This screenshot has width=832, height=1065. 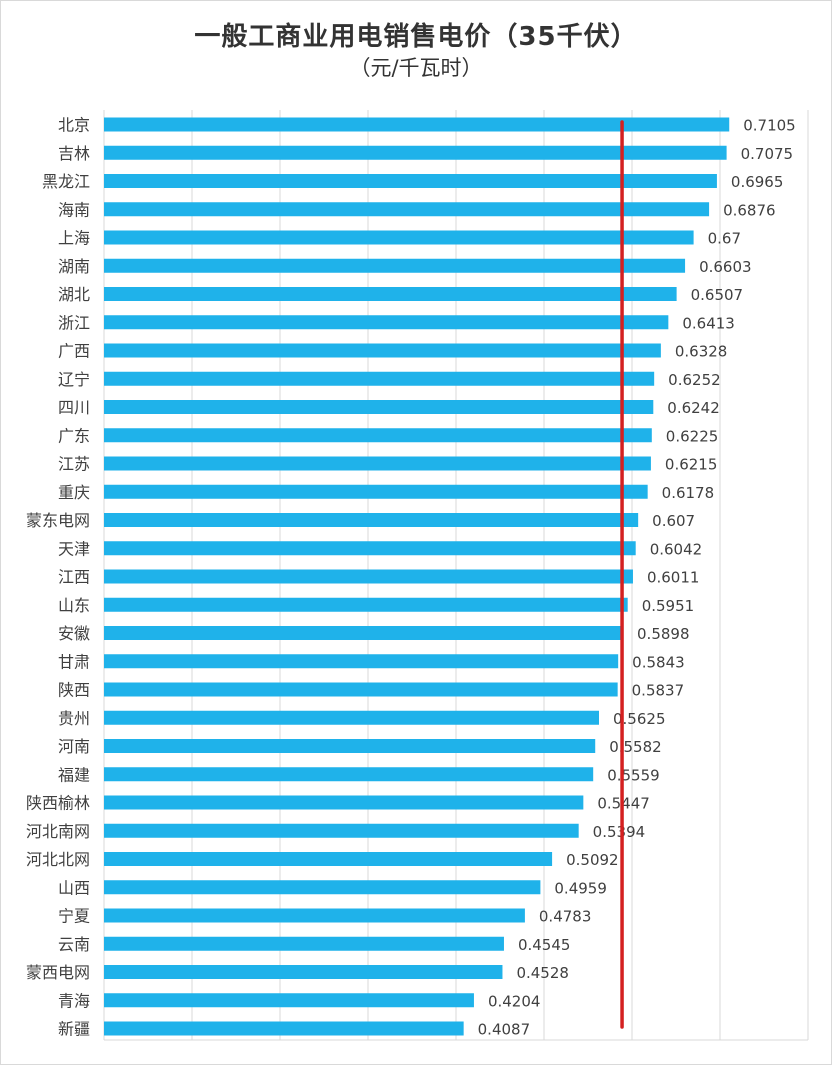 I want to click on category-label: 黑龙江, so click(x=66, y=181).